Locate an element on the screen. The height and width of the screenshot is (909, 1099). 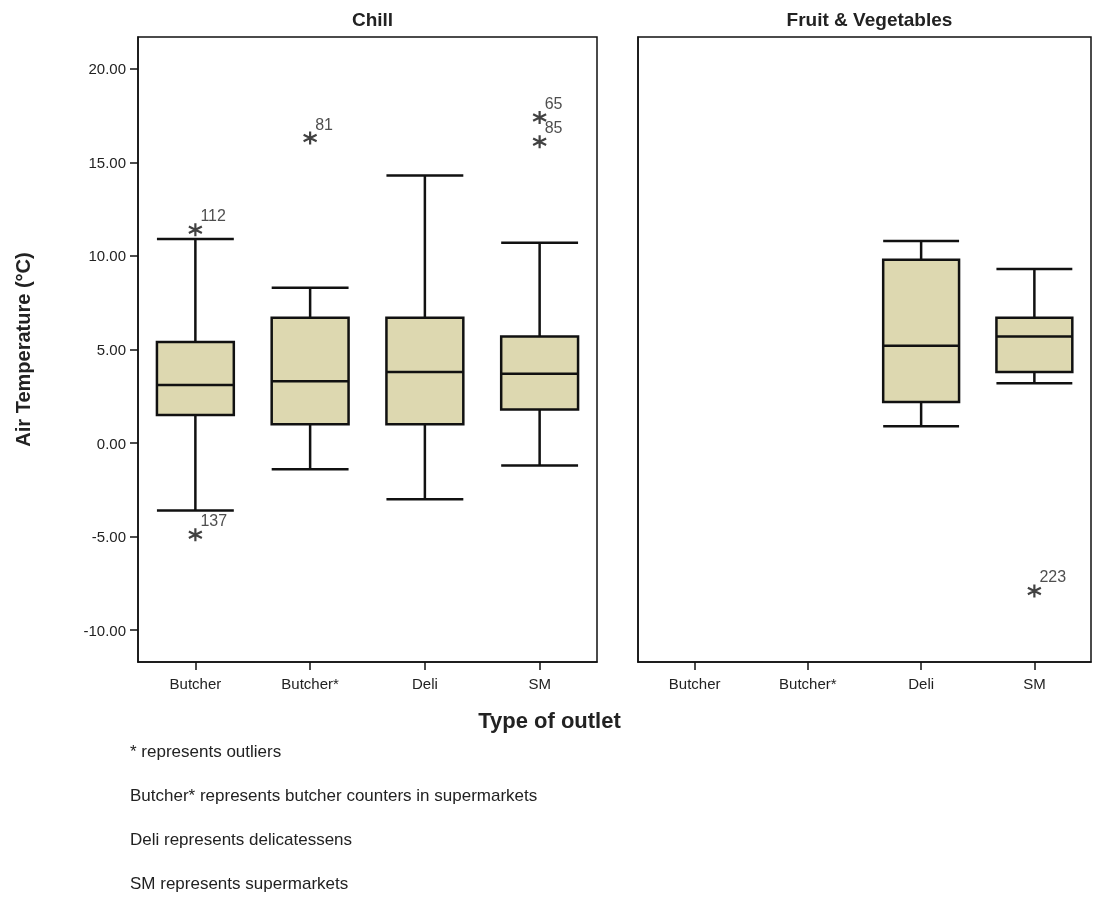
annotation: 112 is located at coordinates (213, 216).